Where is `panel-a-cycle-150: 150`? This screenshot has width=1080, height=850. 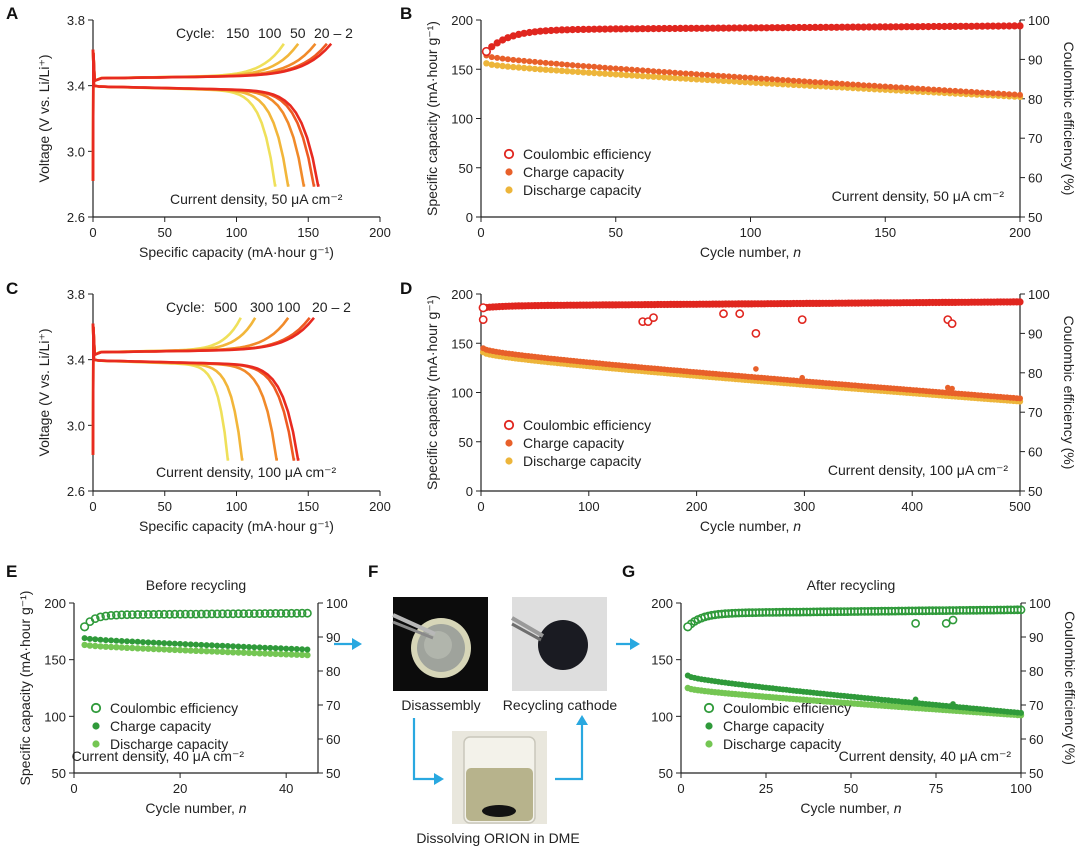
panel-a-cycle-150: 150 is located at coordinates (238, 33).